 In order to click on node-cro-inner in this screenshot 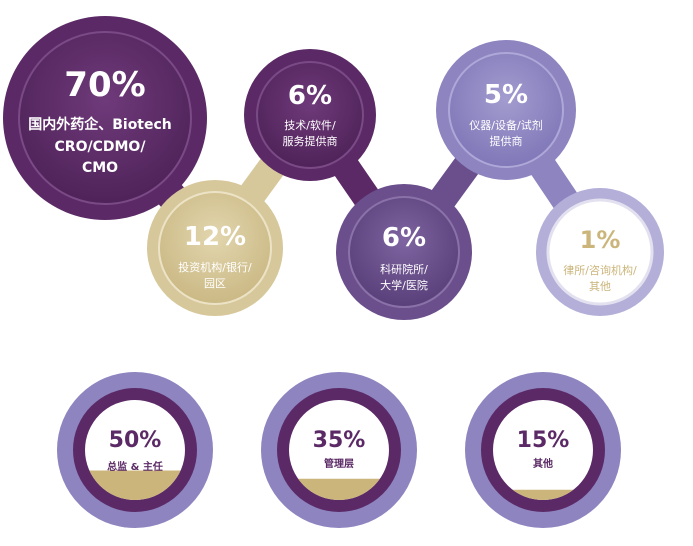, I will do `click(105, 118)`.